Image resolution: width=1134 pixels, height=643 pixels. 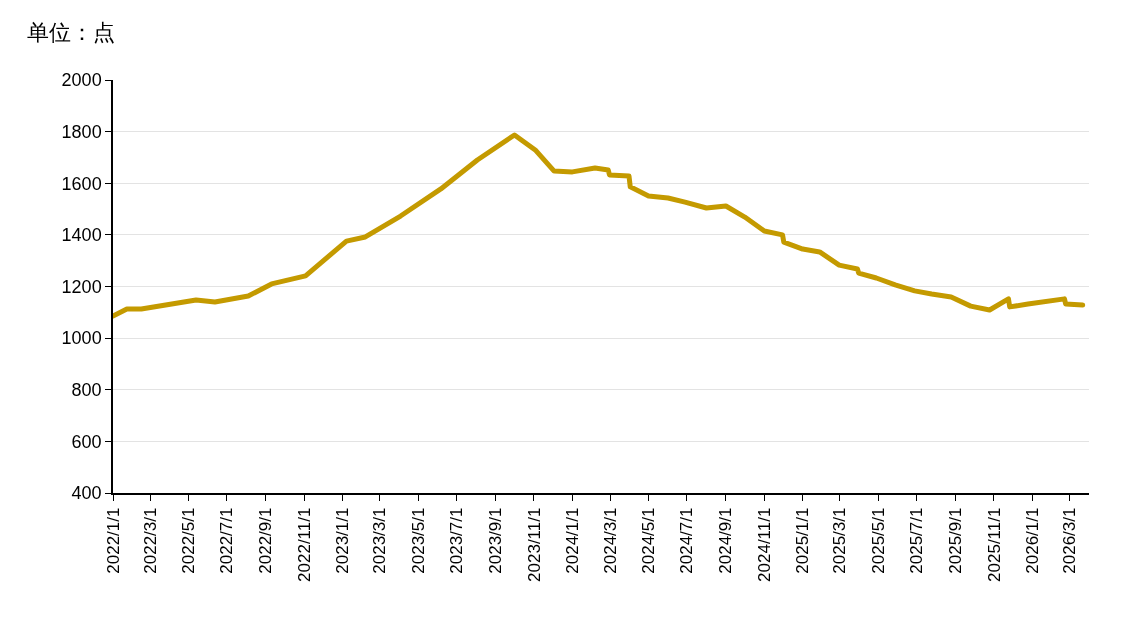 What do you see at coordinates (878, 540) in the screenshot?
I see `x-tick-label: 2025/5/1` at bounding box center [878, 540].